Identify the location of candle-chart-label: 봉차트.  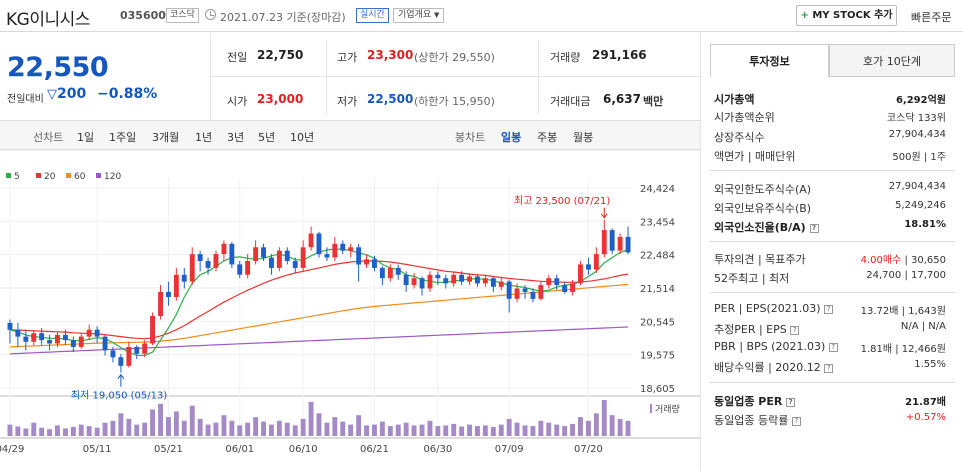
(470, 137).